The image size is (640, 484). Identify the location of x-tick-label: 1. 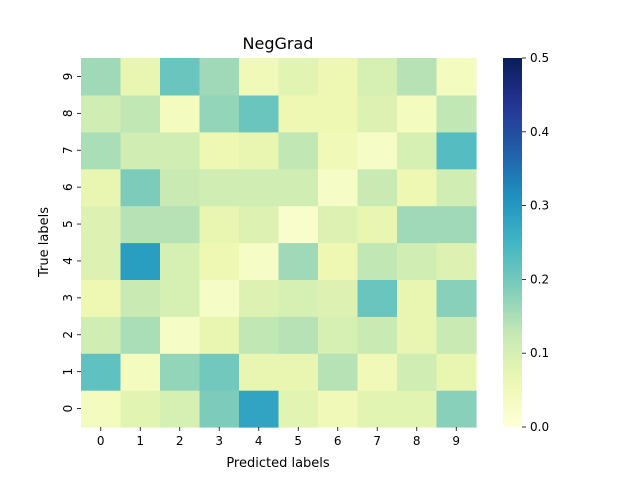
(140, 441).